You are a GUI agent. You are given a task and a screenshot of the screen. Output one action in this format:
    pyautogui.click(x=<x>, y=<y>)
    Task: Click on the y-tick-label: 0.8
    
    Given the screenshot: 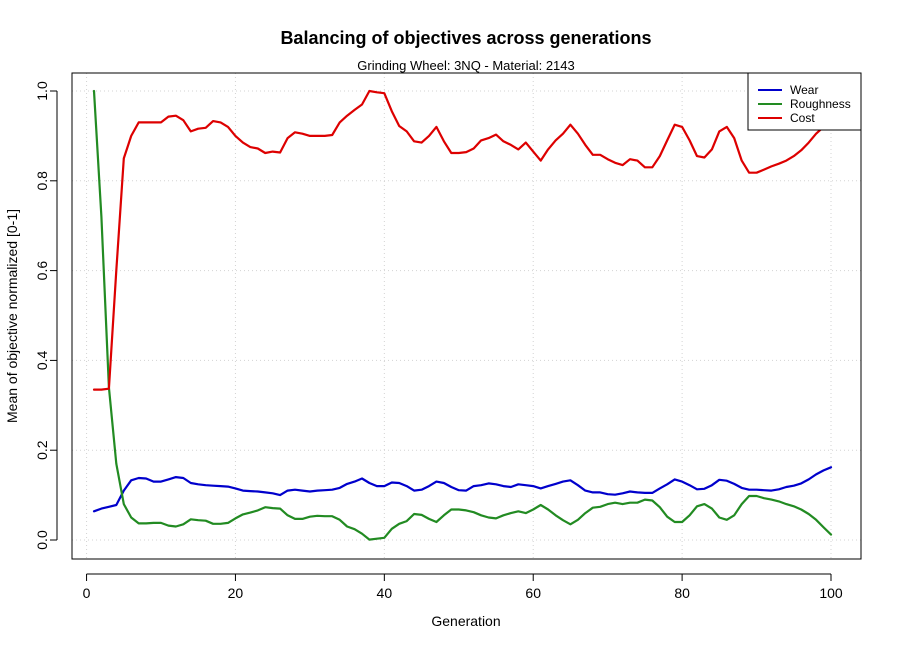 What is the action you would take?
    pyautogui.click(x=42, y=181)
    